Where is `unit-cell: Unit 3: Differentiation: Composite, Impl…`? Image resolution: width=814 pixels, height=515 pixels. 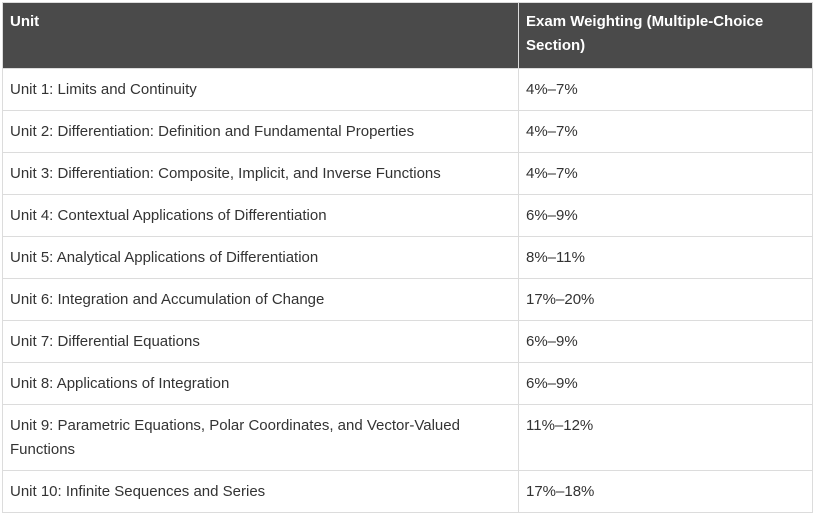
unit-cell: Unit 3: Differentiation: Composite, Impl… is located at coordinates (260, 173).